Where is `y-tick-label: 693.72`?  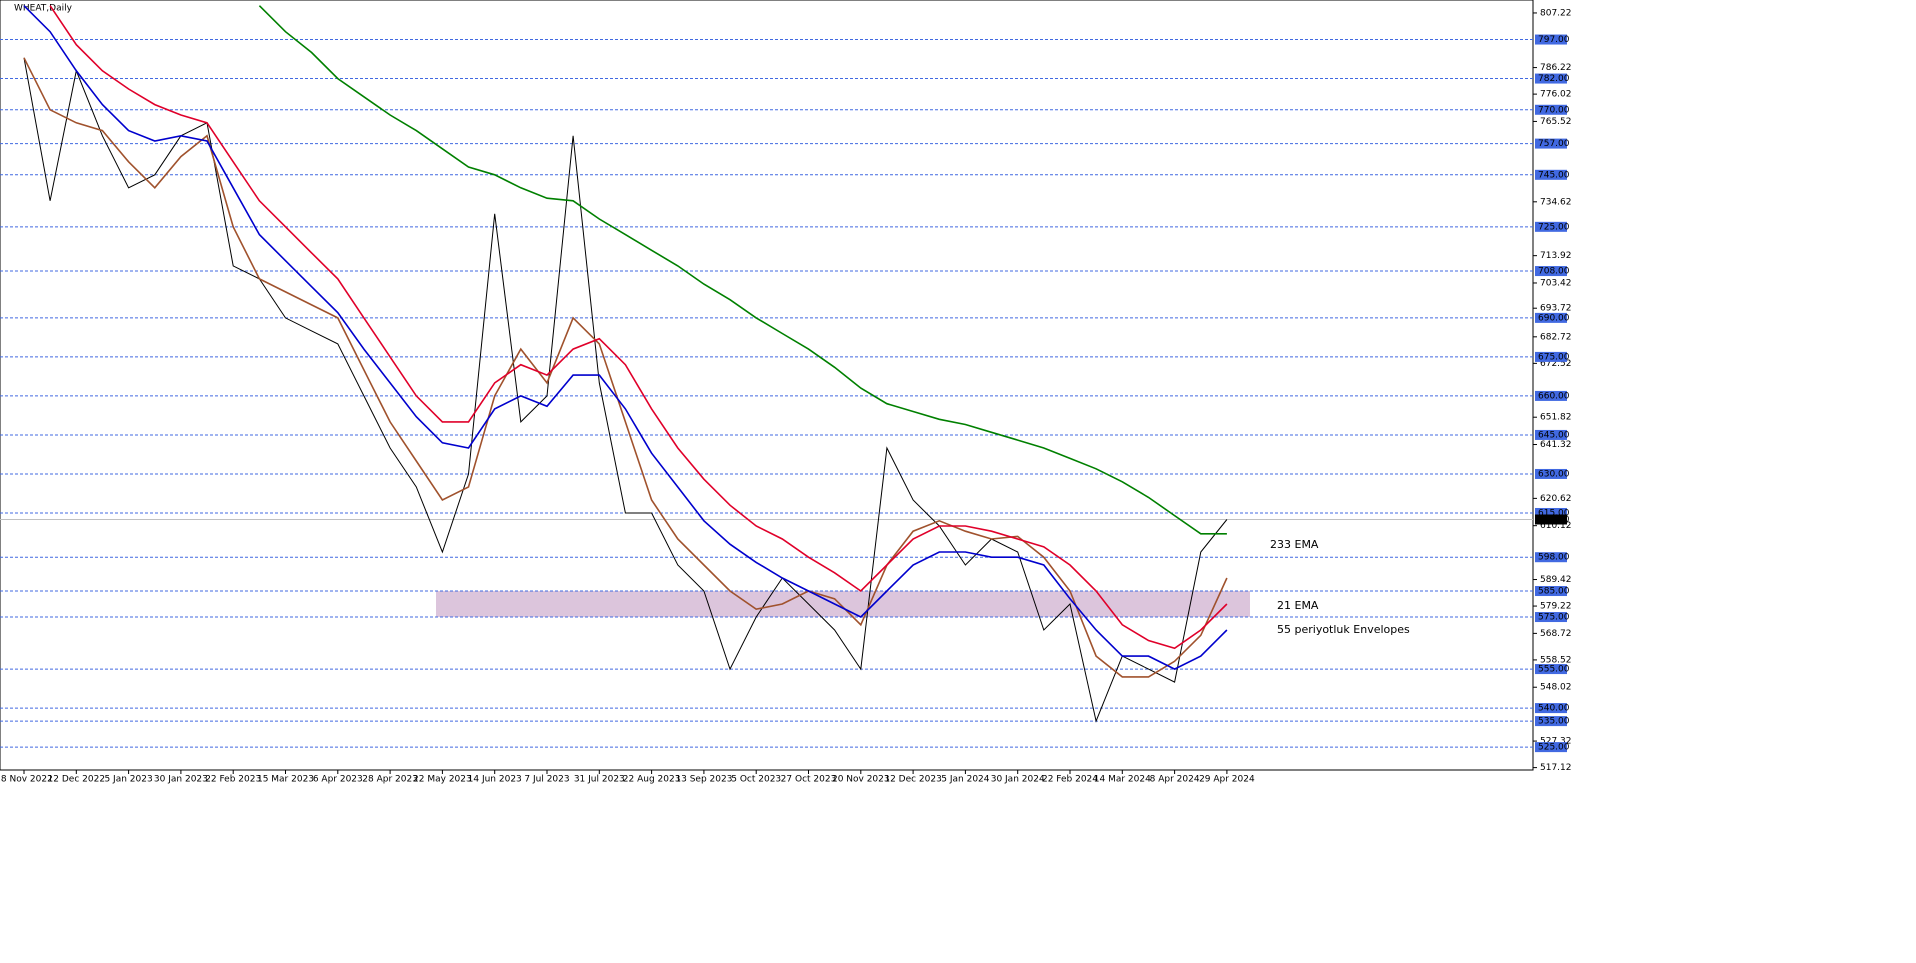
y-tick-label: 693.72 is located at coordinates (1556, 309).